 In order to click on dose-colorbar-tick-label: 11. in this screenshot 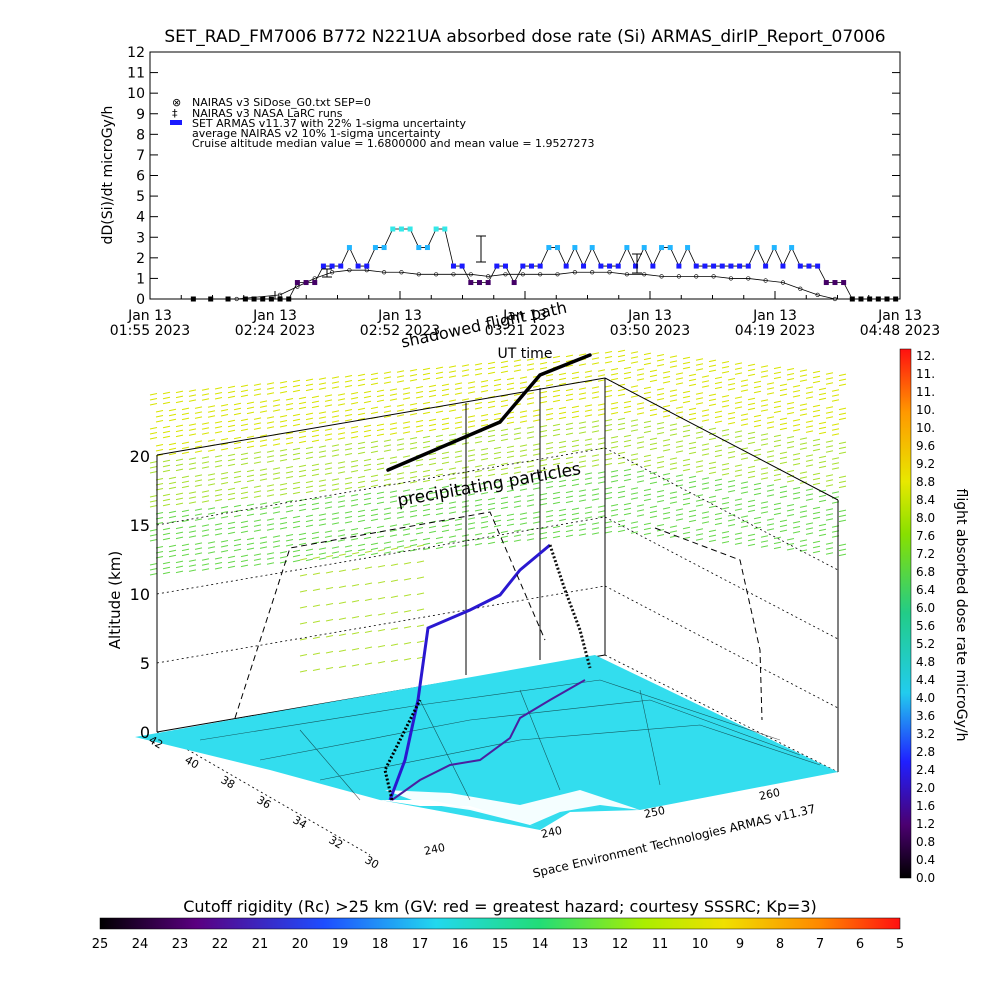, I will do `click(925, 392)`.